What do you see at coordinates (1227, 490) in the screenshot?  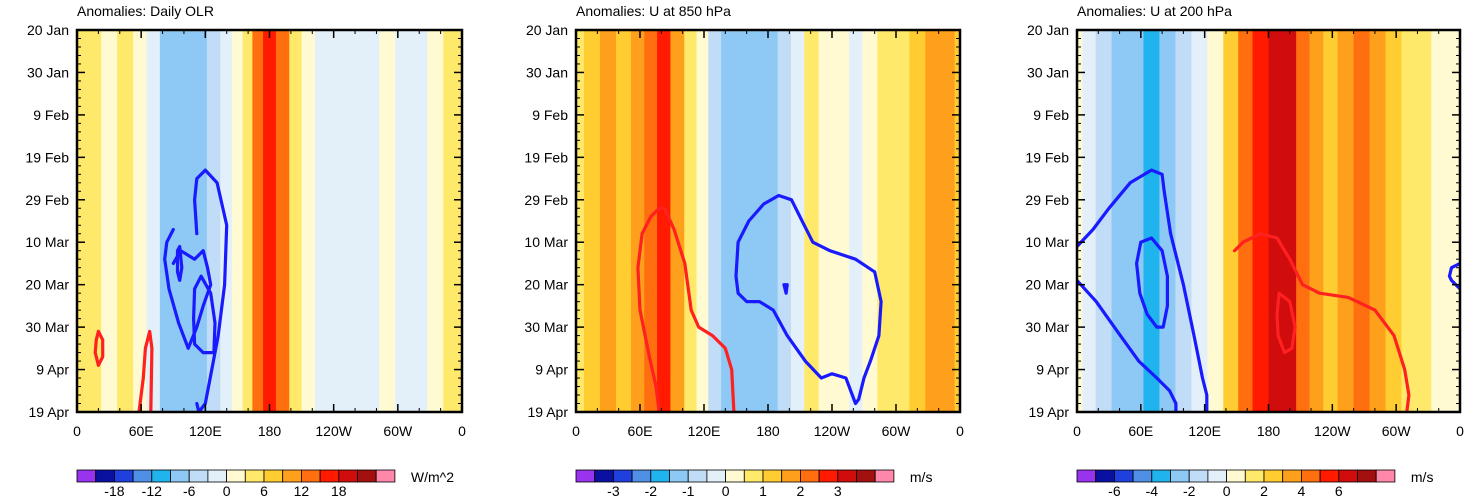 I see `colorbar-label: 0` at bounding box center [1227, 490].